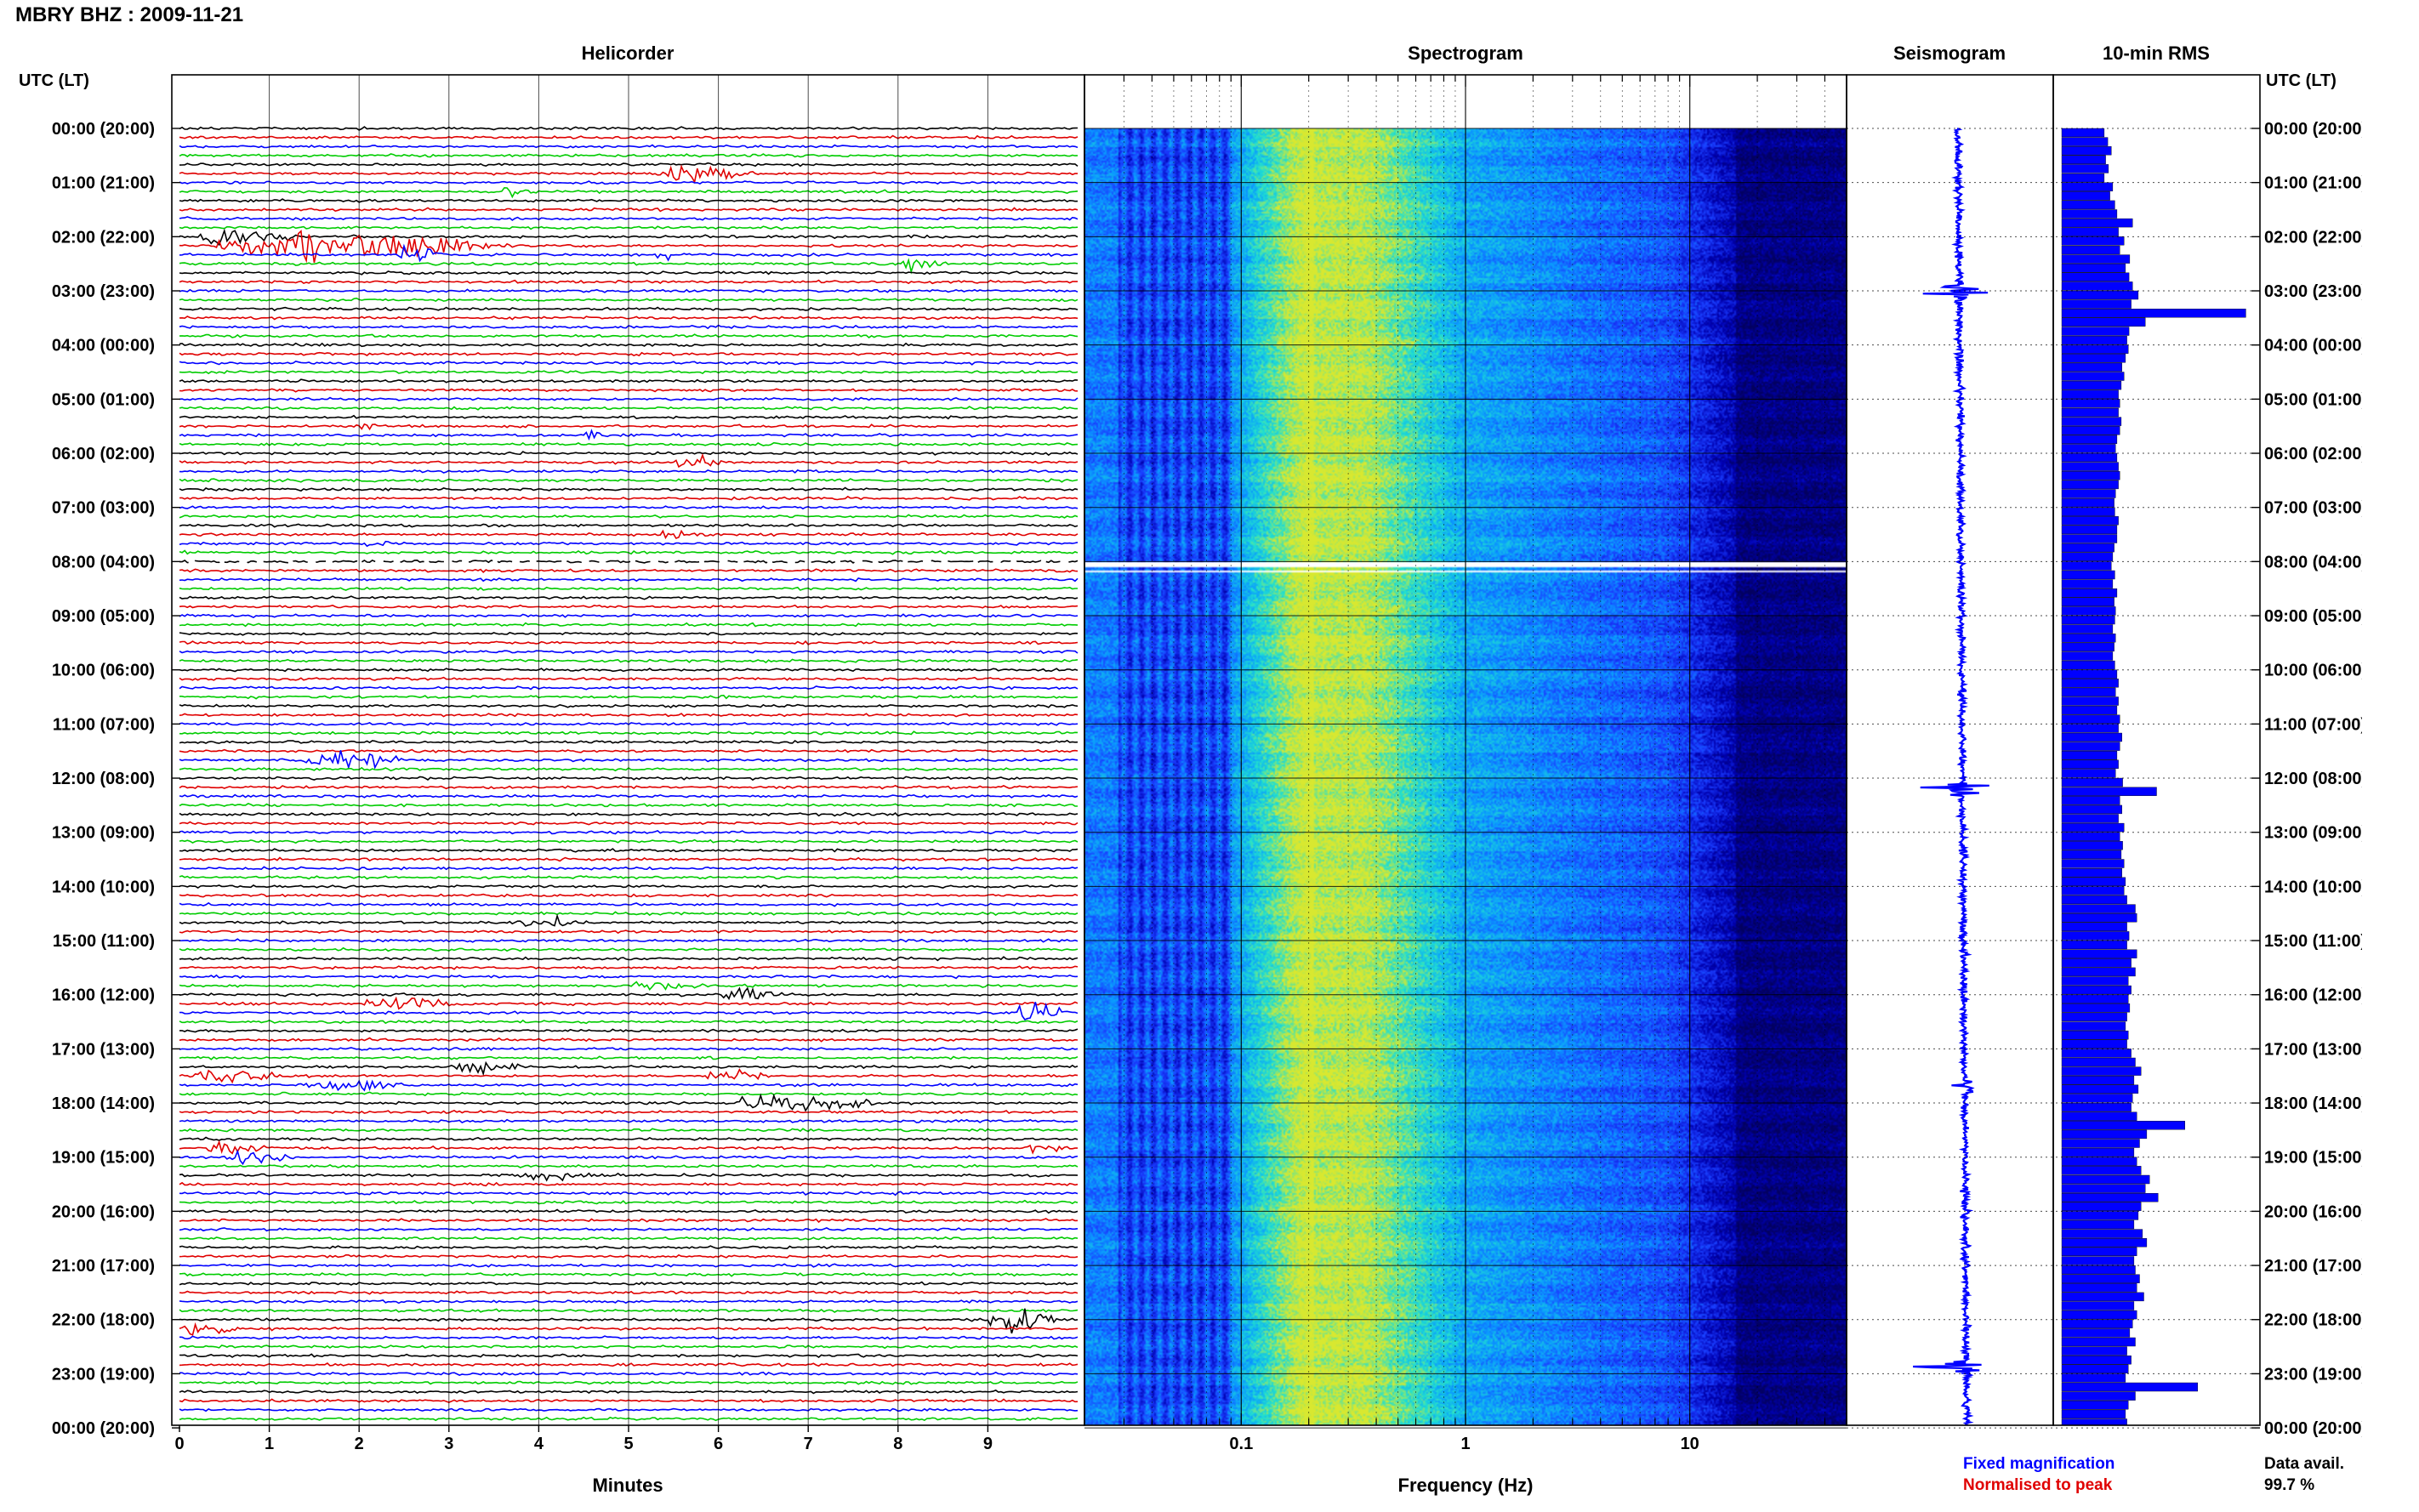 This screenshot has height=1512, width=2419. What do you see at coordinates (103, 399) in the screenshot?
I see `hour-label-left: 05:00 (01:00)` at bounding box center [103, 399].